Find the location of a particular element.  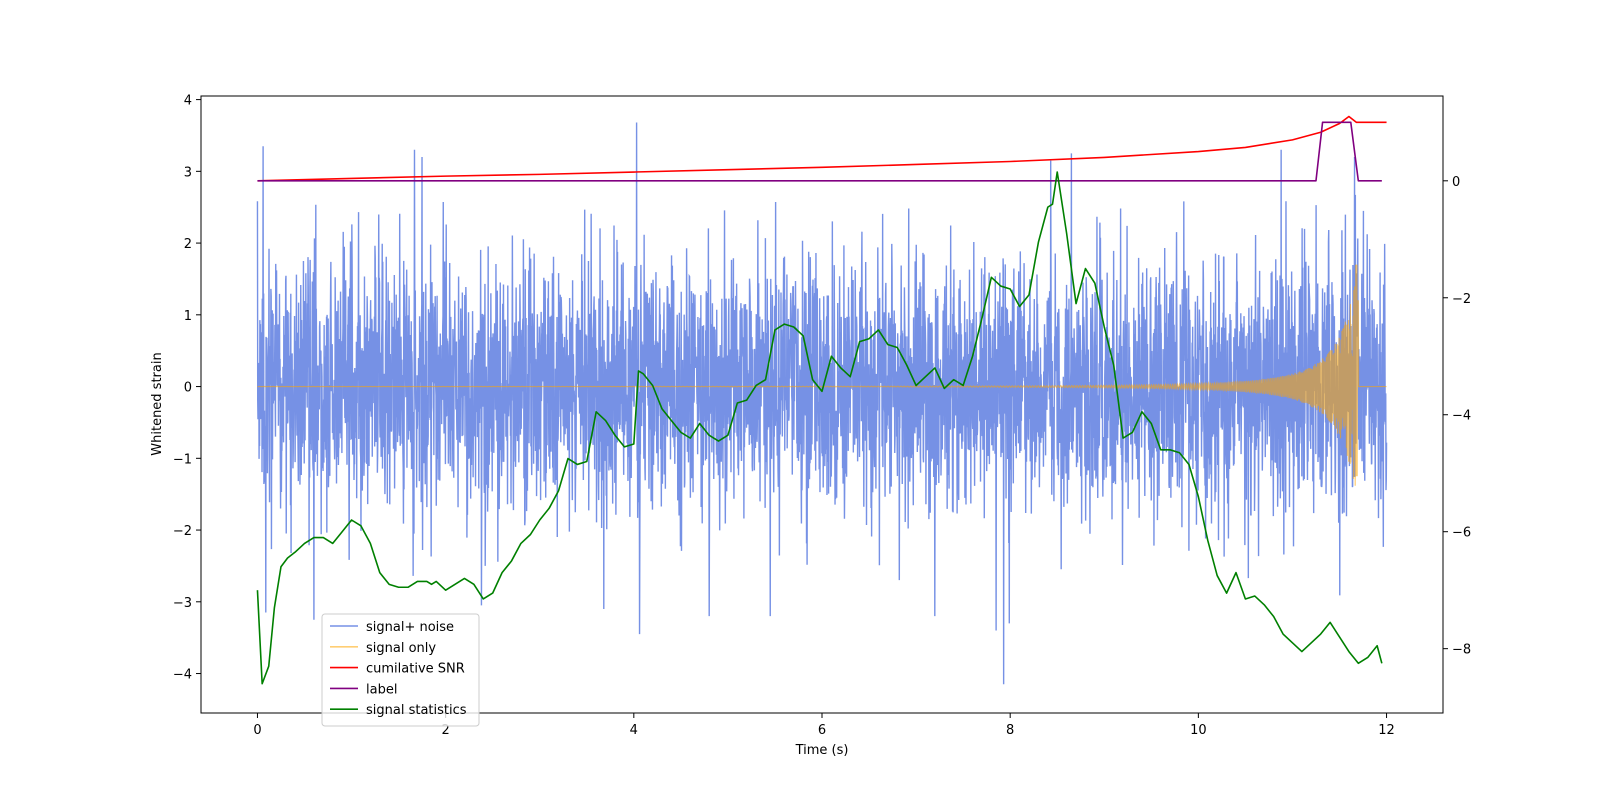

x-tick-label: 2 is located at coordinates (445, 730).